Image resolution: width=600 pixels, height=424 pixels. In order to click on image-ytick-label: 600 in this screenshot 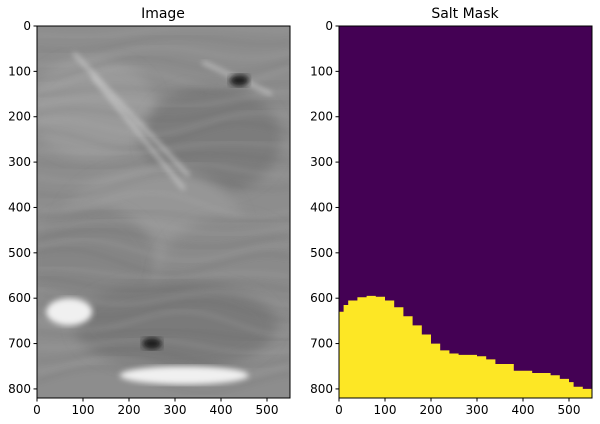, I will do `click(19, 298)`.